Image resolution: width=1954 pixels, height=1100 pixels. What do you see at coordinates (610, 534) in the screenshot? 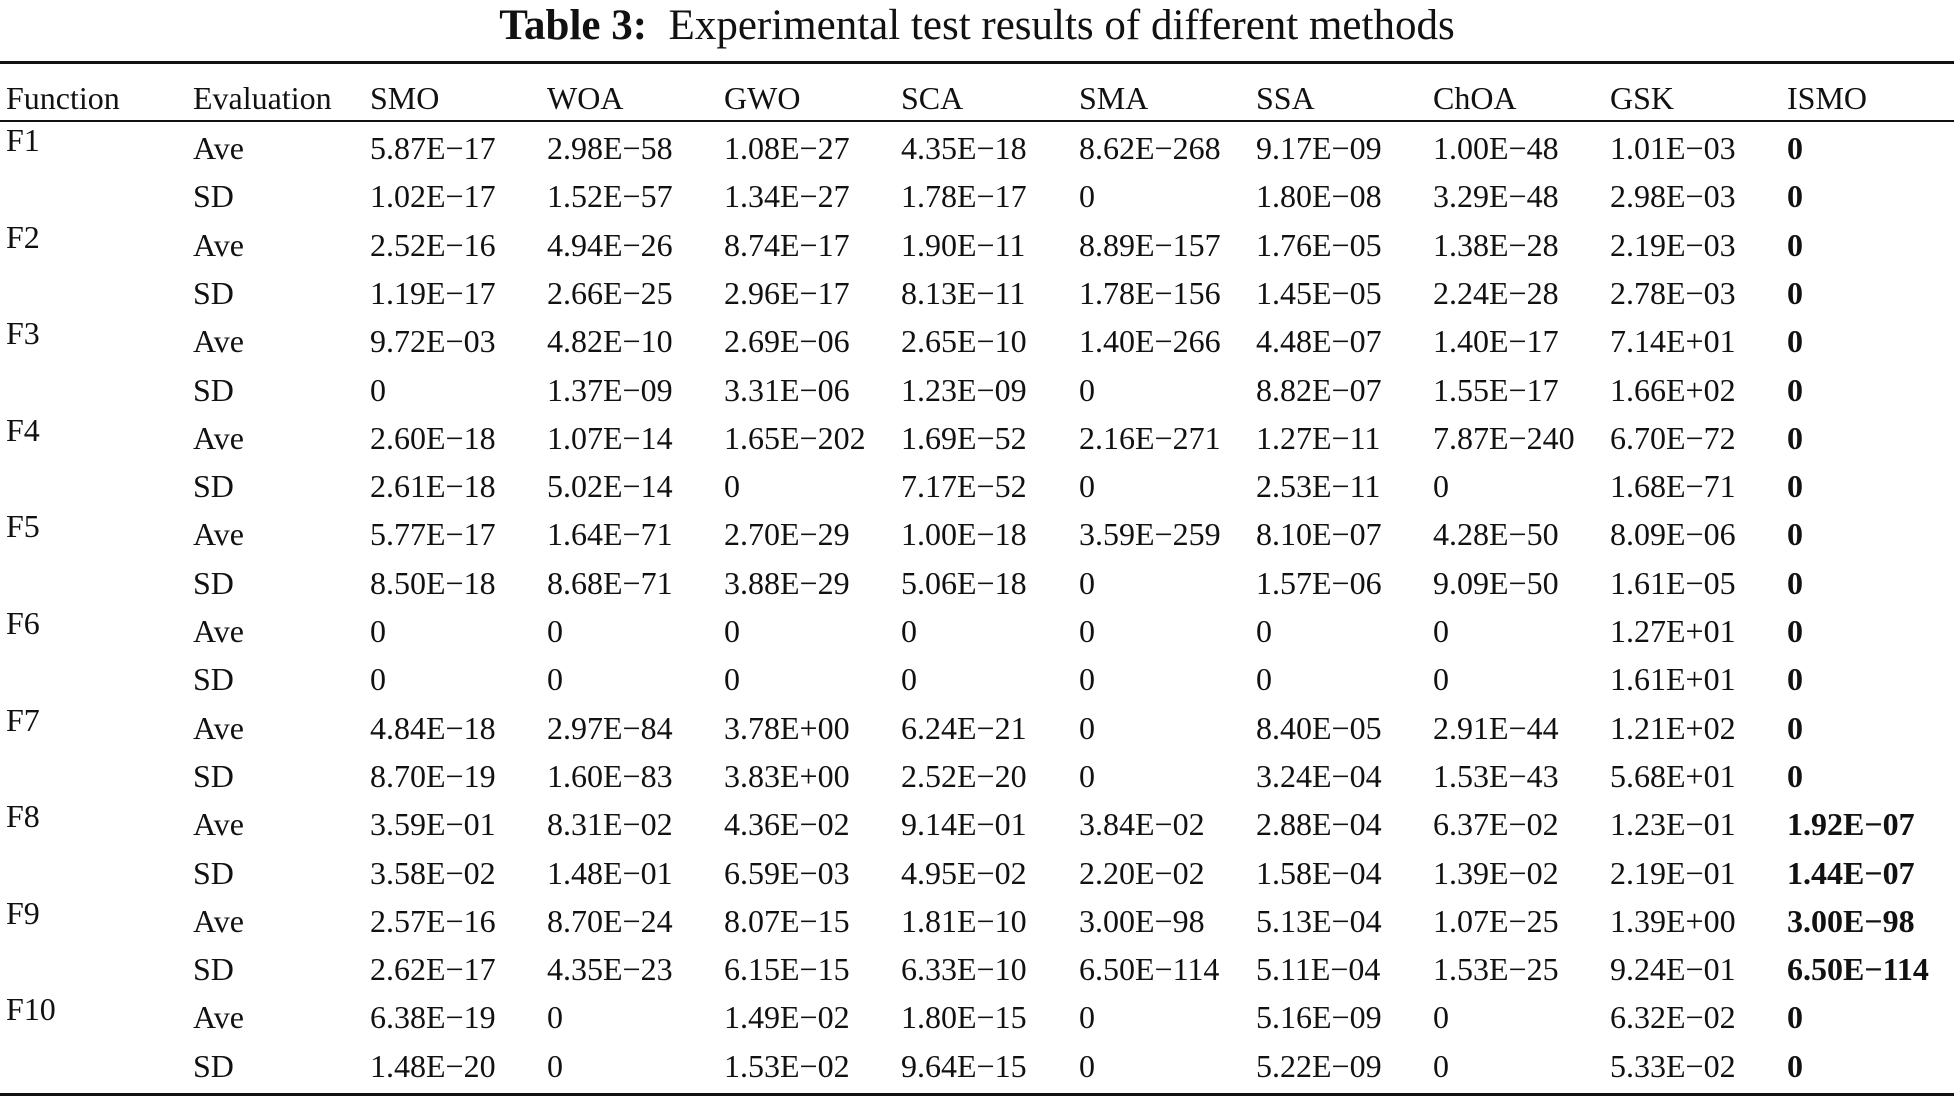
I see `value-cell: 1.64E−71` at bounding box center [610, 534].